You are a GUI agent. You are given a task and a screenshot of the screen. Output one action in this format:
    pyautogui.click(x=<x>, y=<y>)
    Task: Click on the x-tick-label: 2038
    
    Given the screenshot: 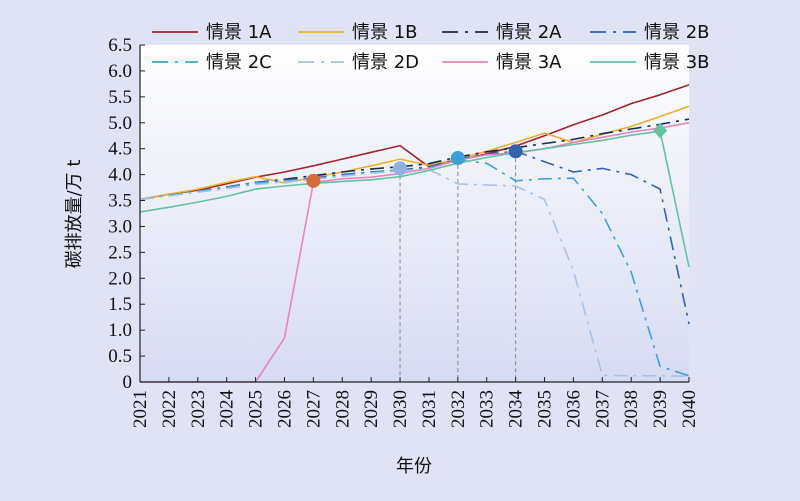 What is the action you would take?
    pyautogui.click(x=631, y=409)
    